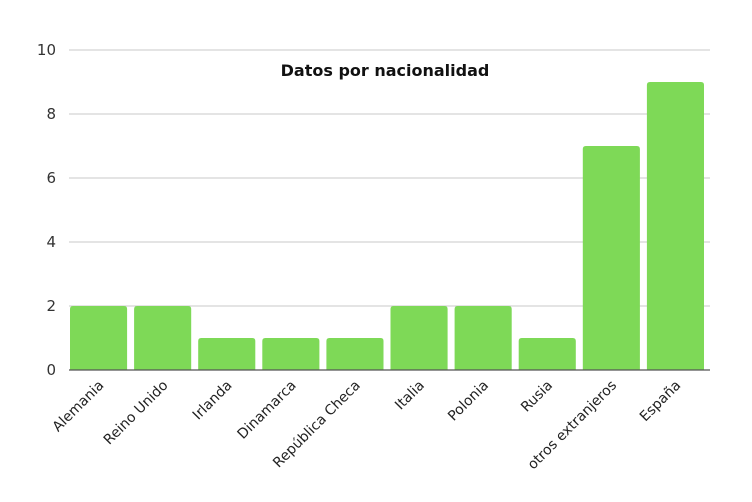 The height and width of the screenshot is (502, 752). What do you see at coordinates (51, 114) in the screenshot?
I see `y-tick-label: 8` at bounding box center [51, 114].